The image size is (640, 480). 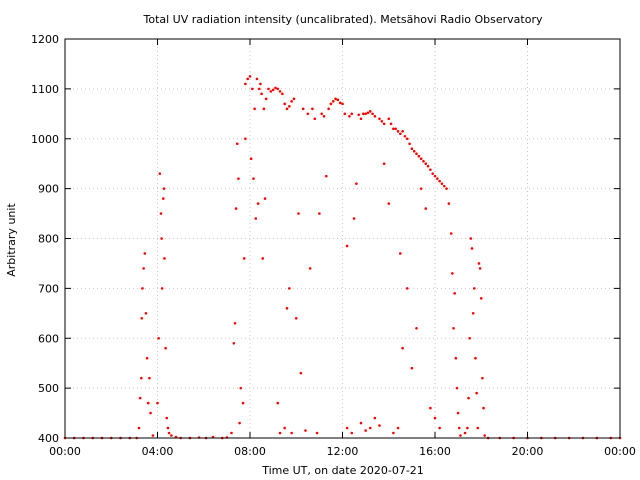 What do you see at coordinates (342, 470) in the screenshot?
I see `x-axis-label: Time UT, on date 2020-07-21` at bounding box center [342, 470].